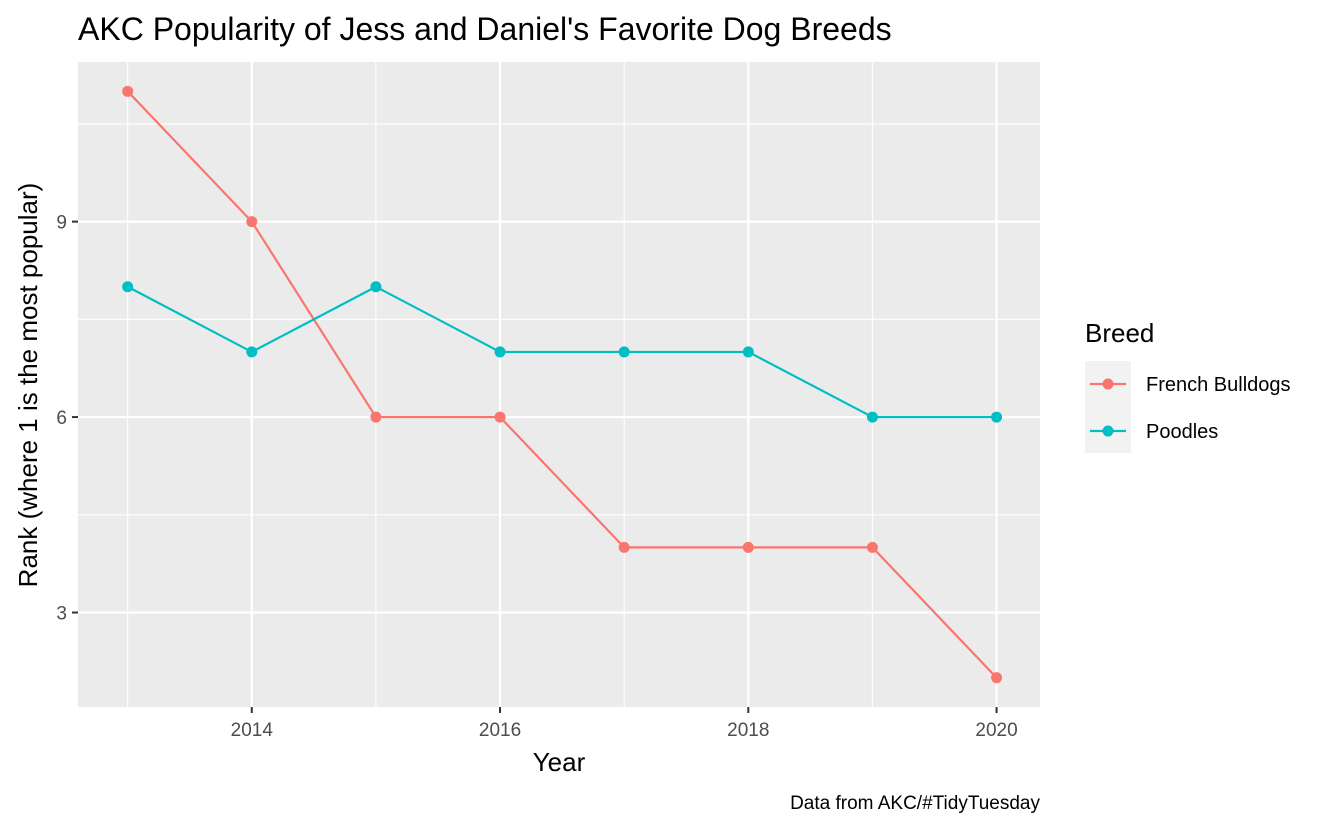 Image resolution: width=1344 pixels, height=830 pixels. I want to click on x-axis-title: Year, so click(559, 762).